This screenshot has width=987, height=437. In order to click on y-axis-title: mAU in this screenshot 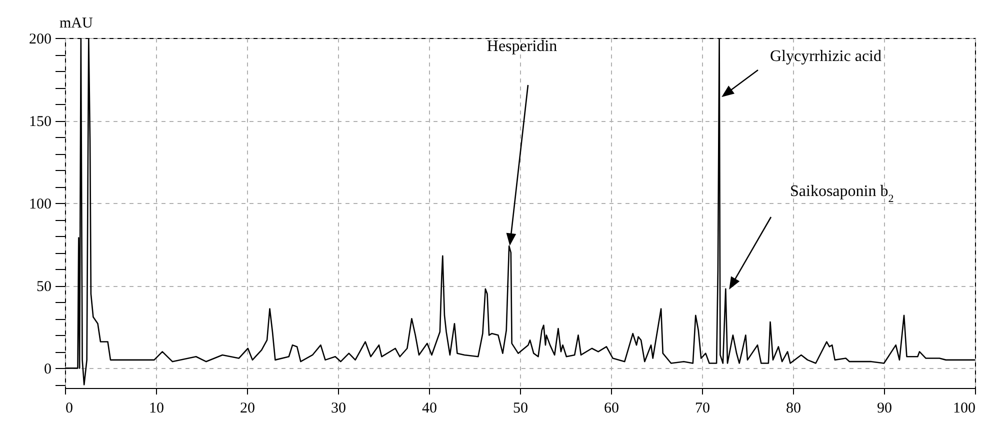, I will do `click(76, 24)`.